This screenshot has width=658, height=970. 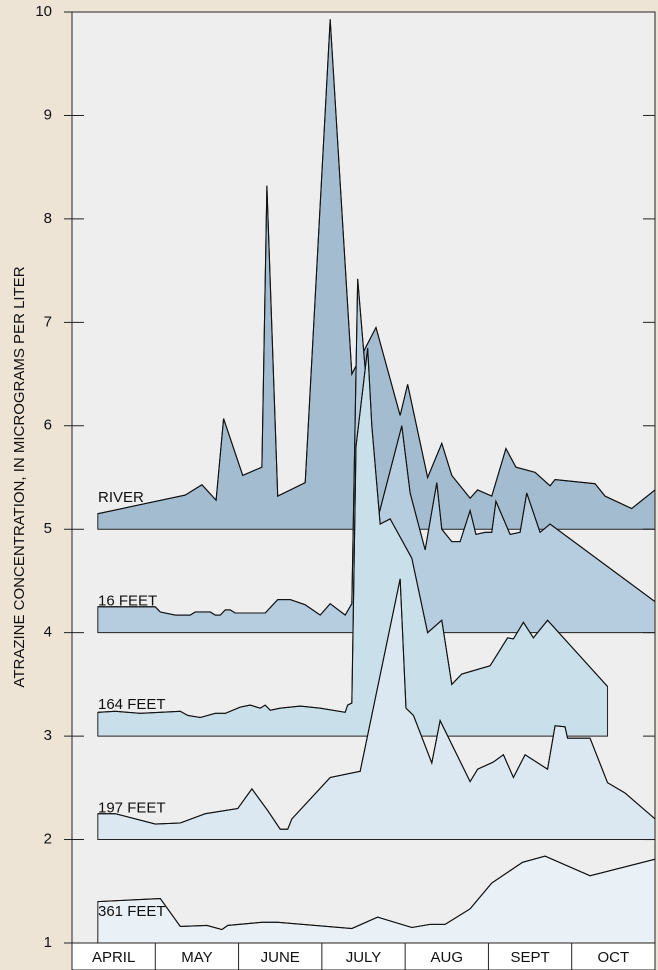 I want to click on y-tick-label: 2, so click(x=48, y=839).